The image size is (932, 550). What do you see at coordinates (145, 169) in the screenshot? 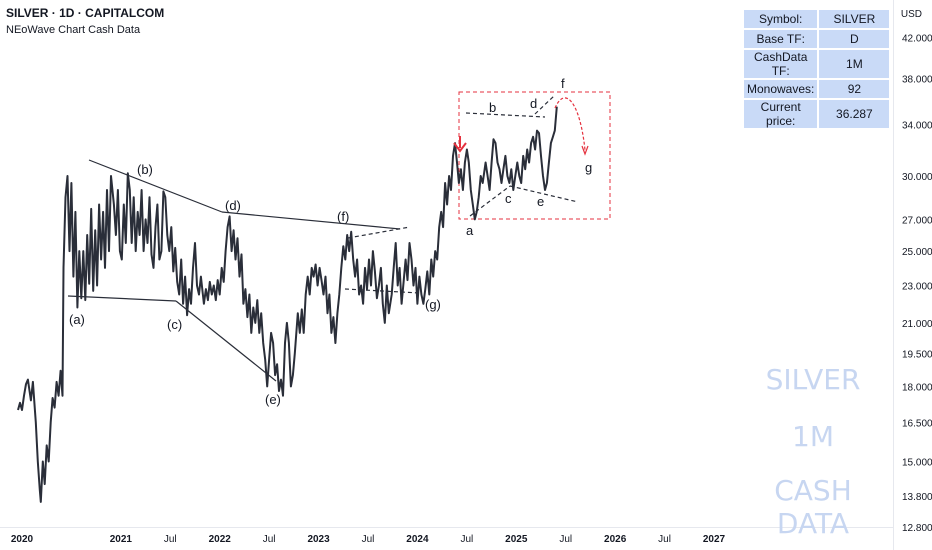
I see `wave-label: (b)` at bounding box center [145, 169].